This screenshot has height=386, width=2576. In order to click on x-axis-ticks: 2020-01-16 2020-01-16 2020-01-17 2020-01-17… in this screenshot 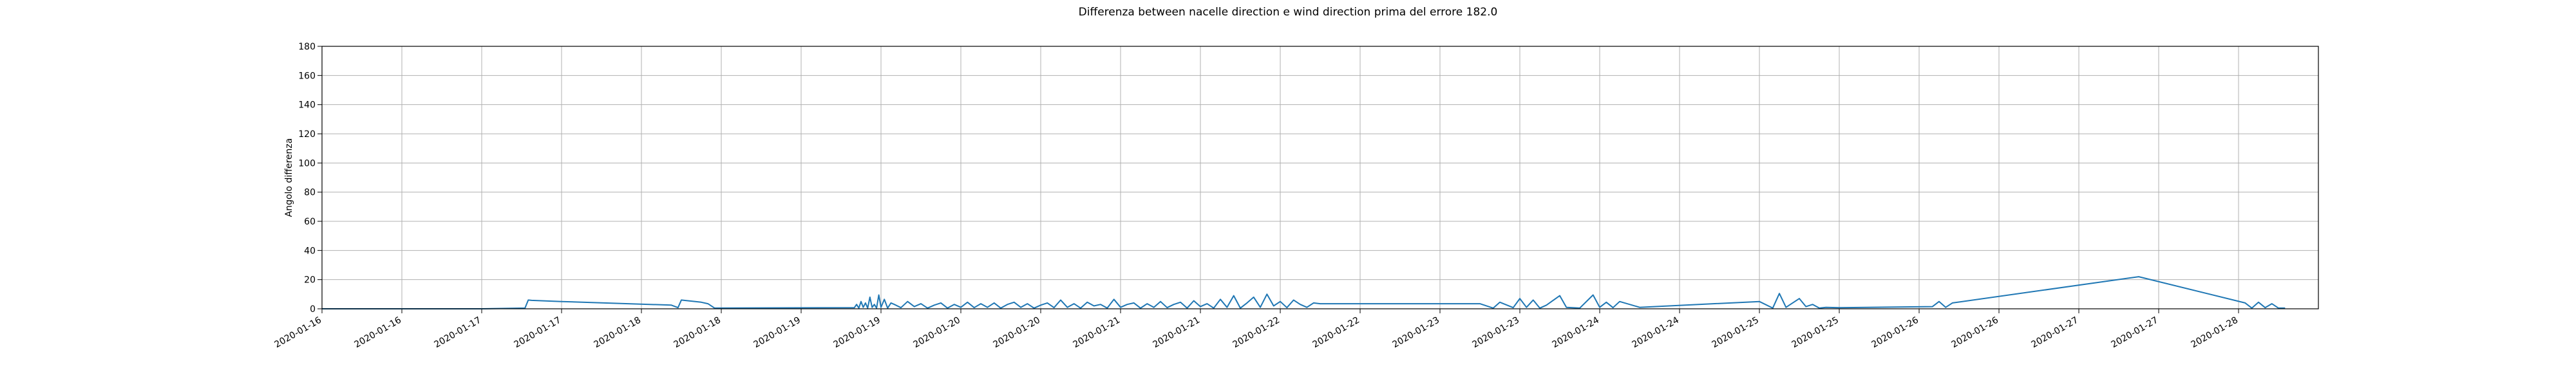, I will do `click(1256, 329)`.